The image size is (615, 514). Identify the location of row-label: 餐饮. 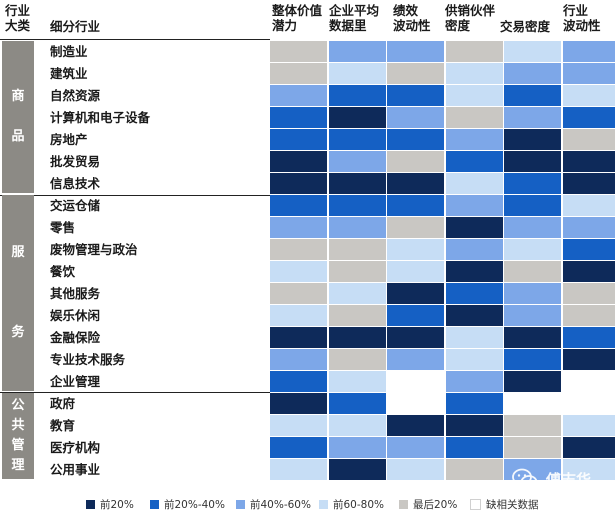
(63, 271).